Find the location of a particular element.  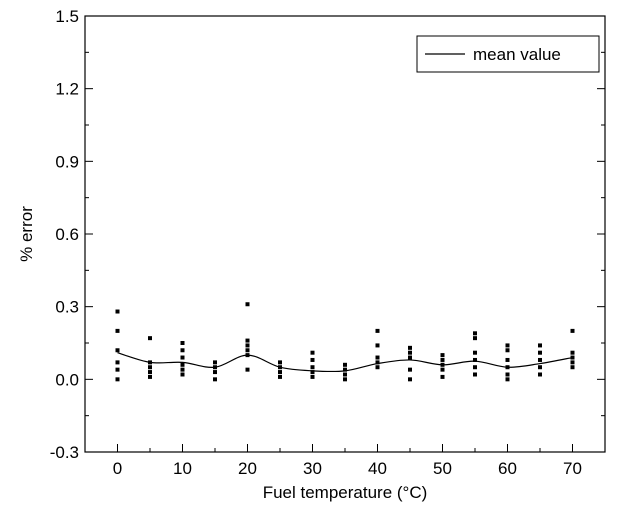

legend: mean value is located at coordinates (508, 54).